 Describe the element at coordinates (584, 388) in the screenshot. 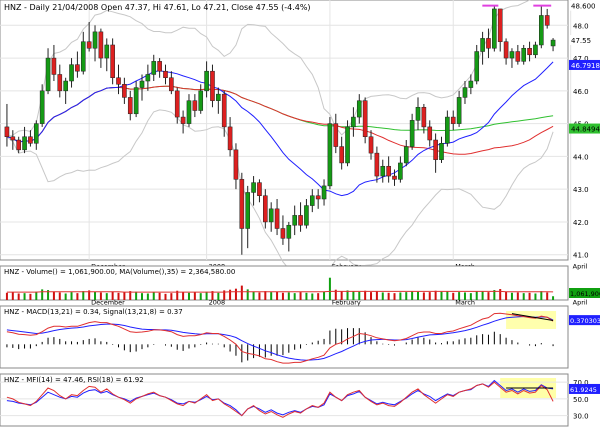

I see `rsi-last-box` at that location.